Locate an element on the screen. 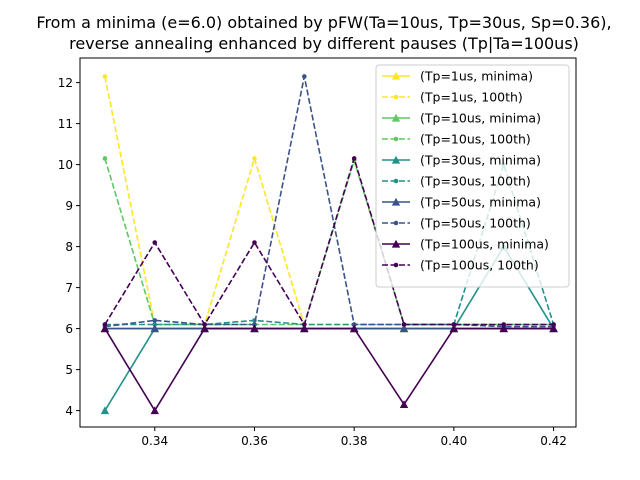 The image size is (640, 480). x-axis: 0.34 0.36 0.38 0.40 0.42 is located at coordinates (354, 437).